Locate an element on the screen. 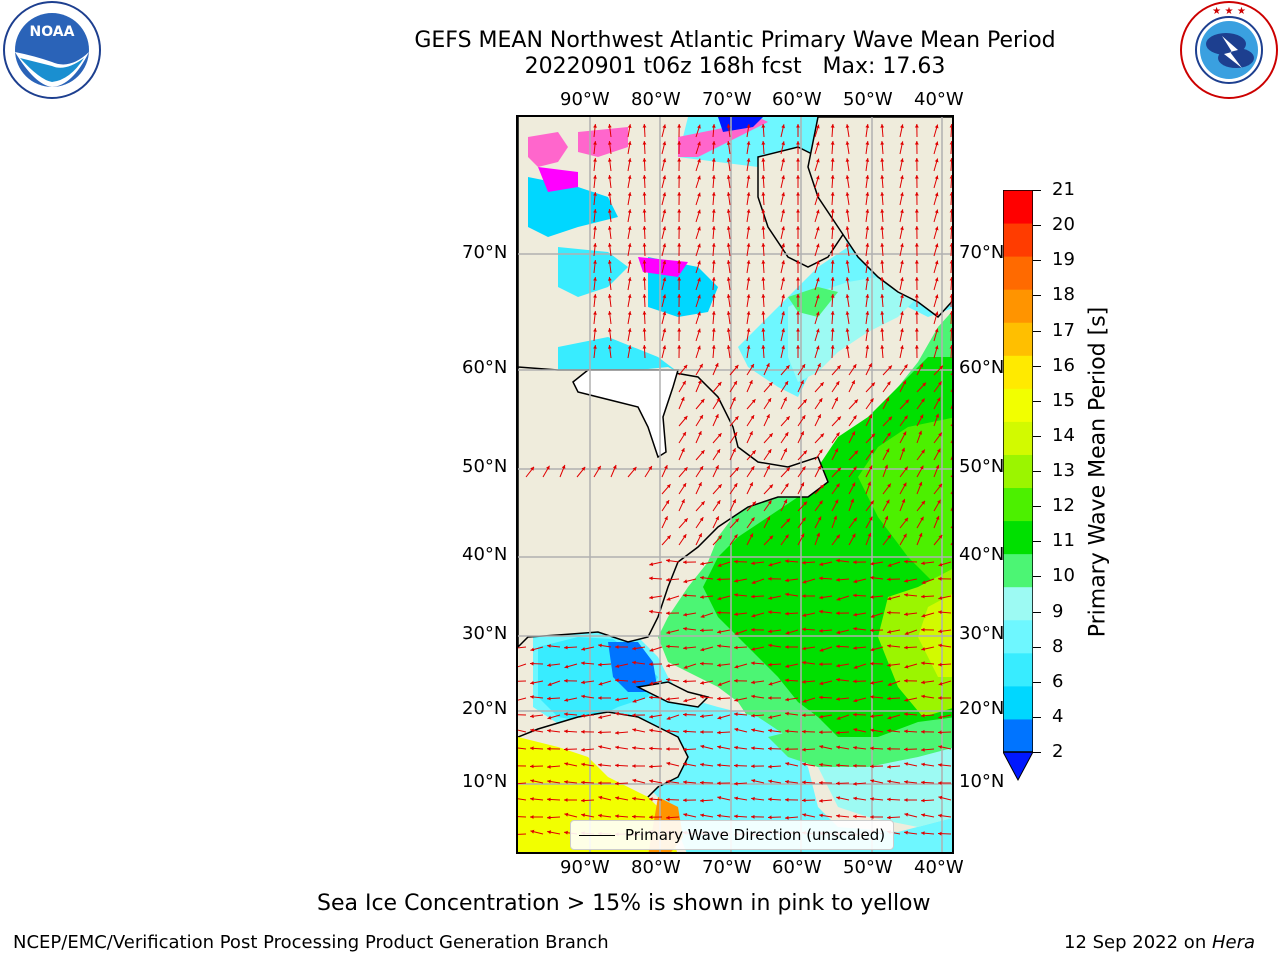  colorbar-tick-label: 4 is located at coordinates (1058, 716).